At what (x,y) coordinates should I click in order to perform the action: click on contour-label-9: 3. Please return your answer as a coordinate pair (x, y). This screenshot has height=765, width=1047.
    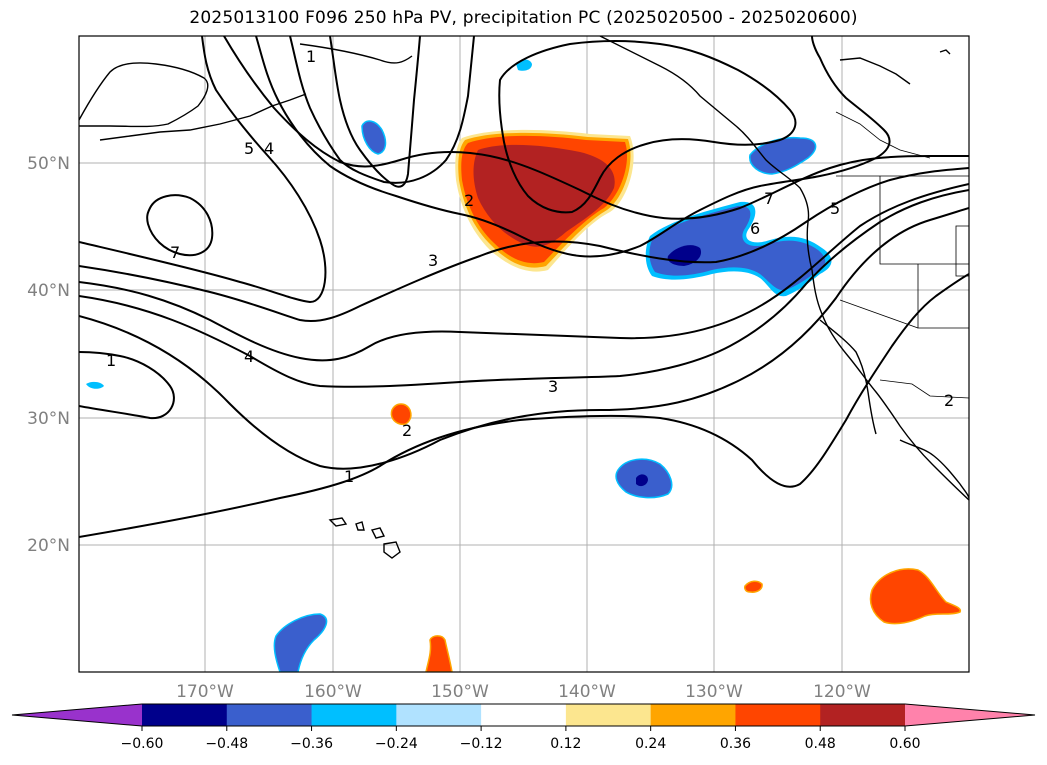
    Looking at the image, I should click on (553, 386).